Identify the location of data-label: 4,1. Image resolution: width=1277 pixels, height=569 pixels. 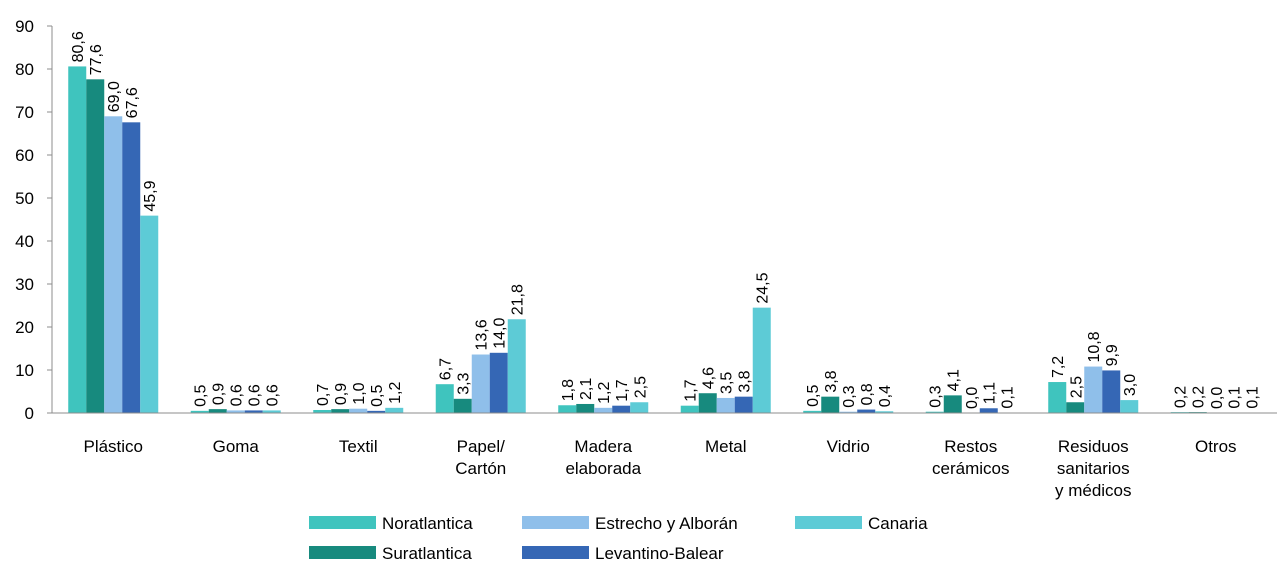
(954, 380).